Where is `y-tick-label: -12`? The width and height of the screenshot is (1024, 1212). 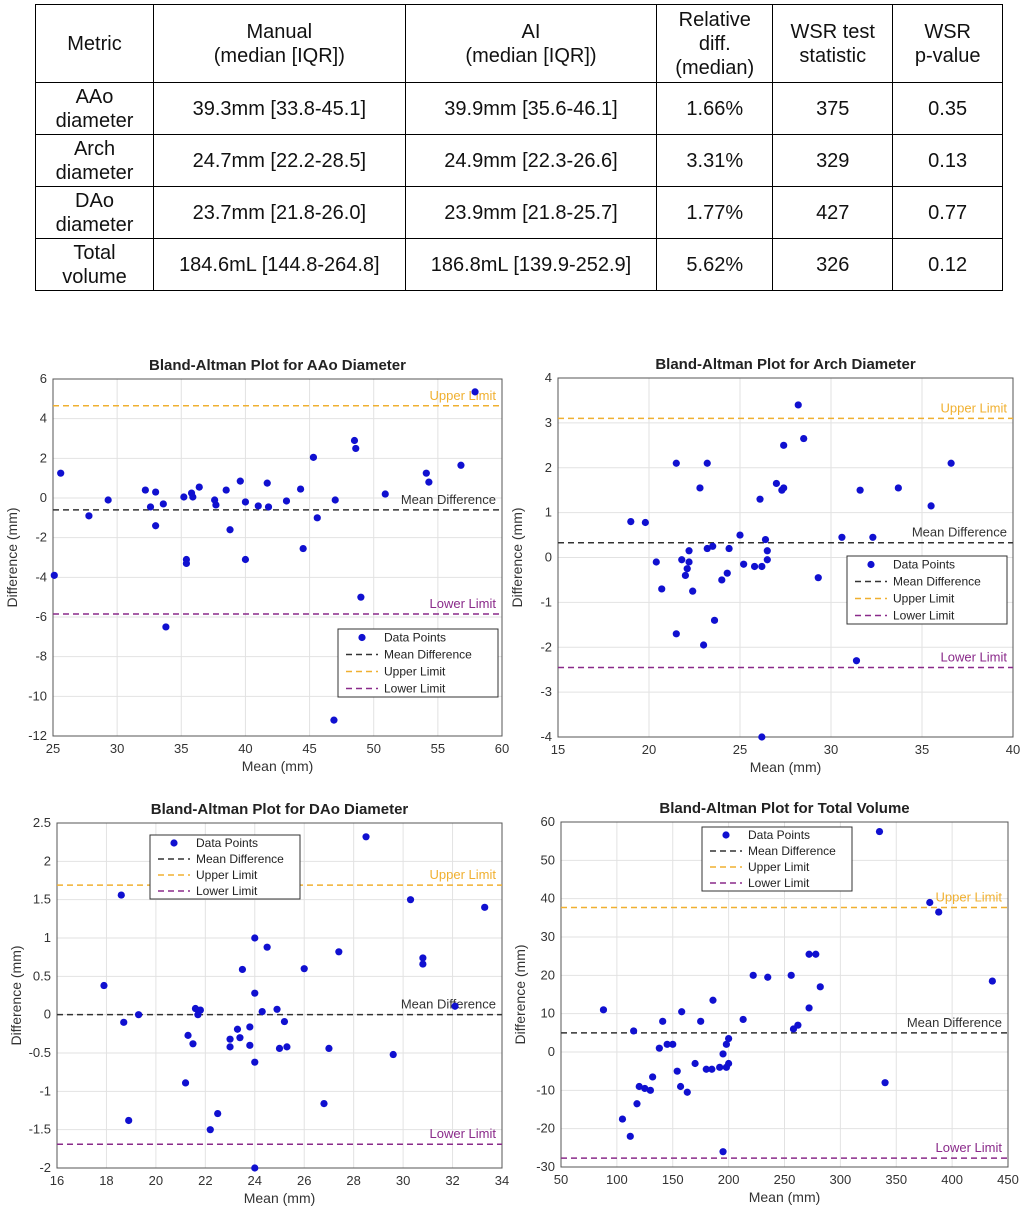 y-tick-label: -12 is located at coordinates (37, 735).